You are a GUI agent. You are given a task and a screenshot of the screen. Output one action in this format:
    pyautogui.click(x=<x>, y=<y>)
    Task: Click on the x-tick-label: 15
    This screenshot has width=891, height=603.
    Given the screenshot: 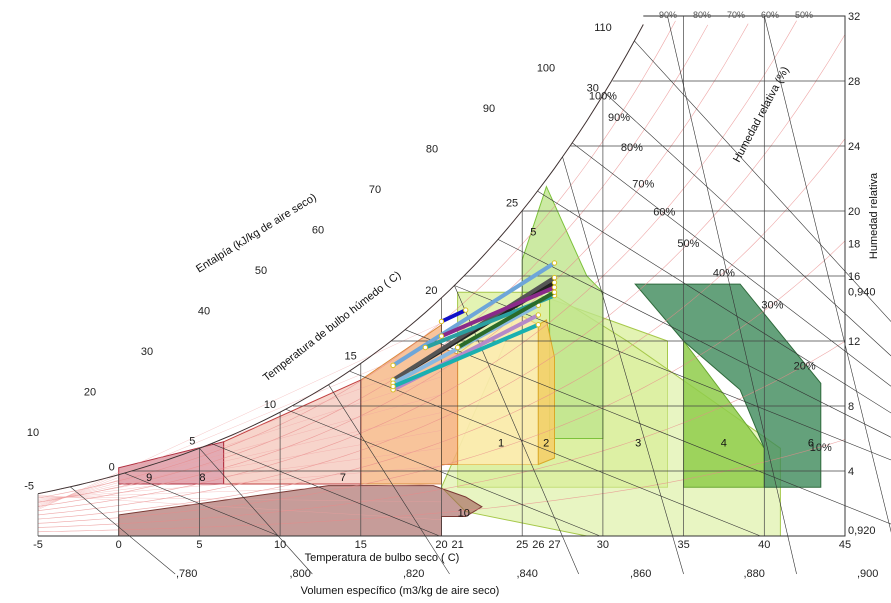 What is the action you would take?
    pyautogui.click(x=361, y=545)
    